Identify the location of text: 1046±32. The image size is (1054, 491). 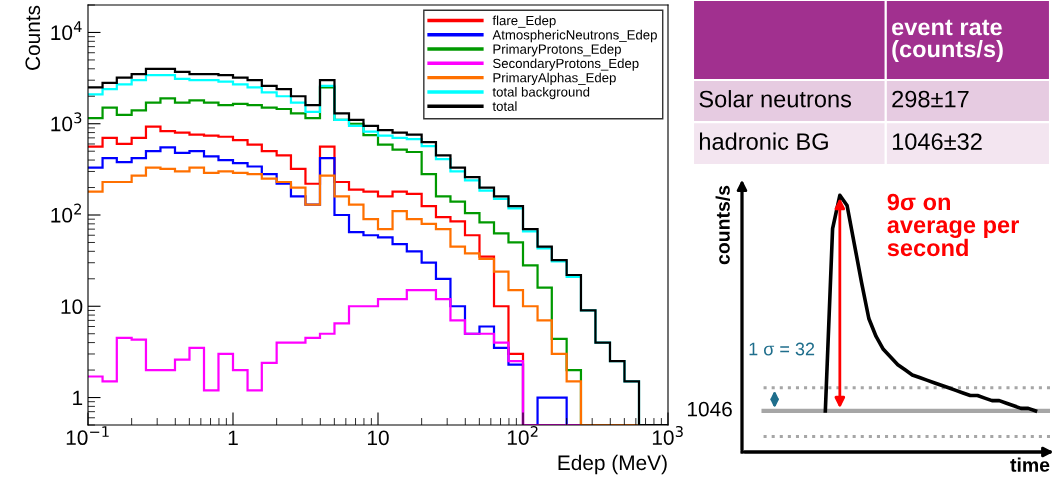
(937, 141).